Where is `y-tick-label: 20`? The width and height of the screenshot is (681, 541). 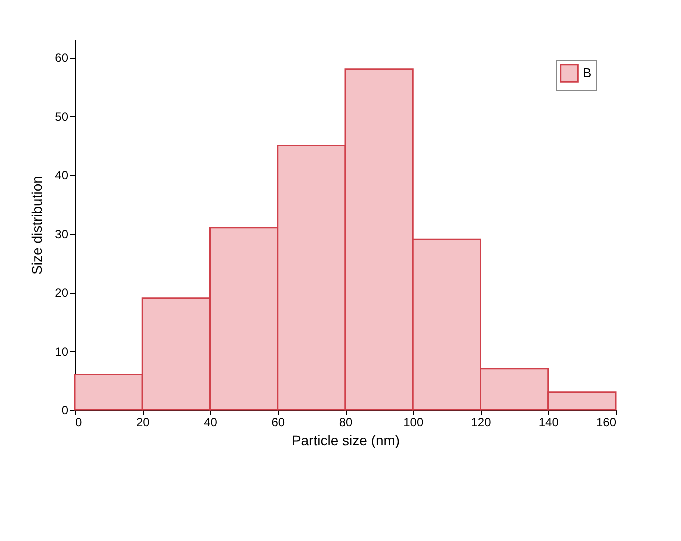
y-tick-label: 20 is located at coordinates (62, 293).